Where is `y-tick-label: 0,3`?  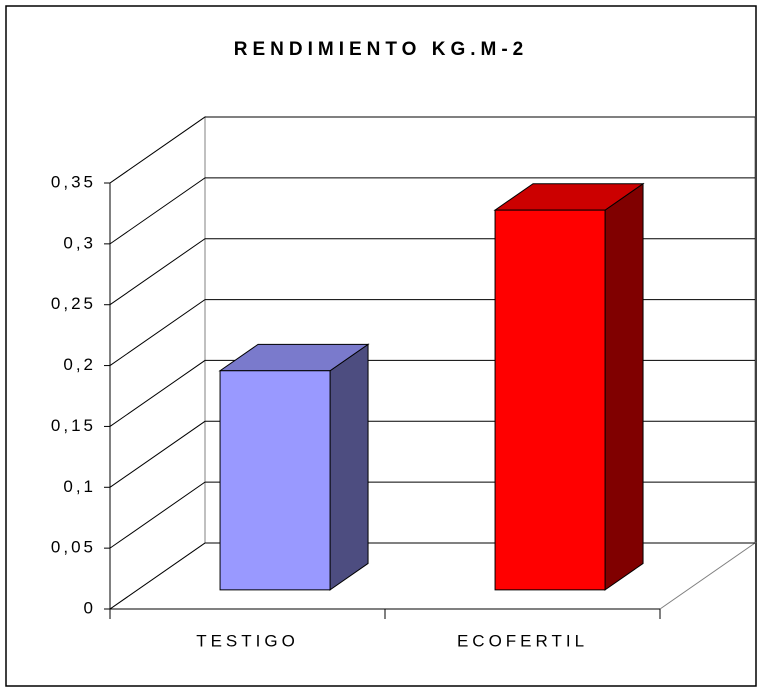
y-tick-label: 0,3 is located at coordinates (79, 242).